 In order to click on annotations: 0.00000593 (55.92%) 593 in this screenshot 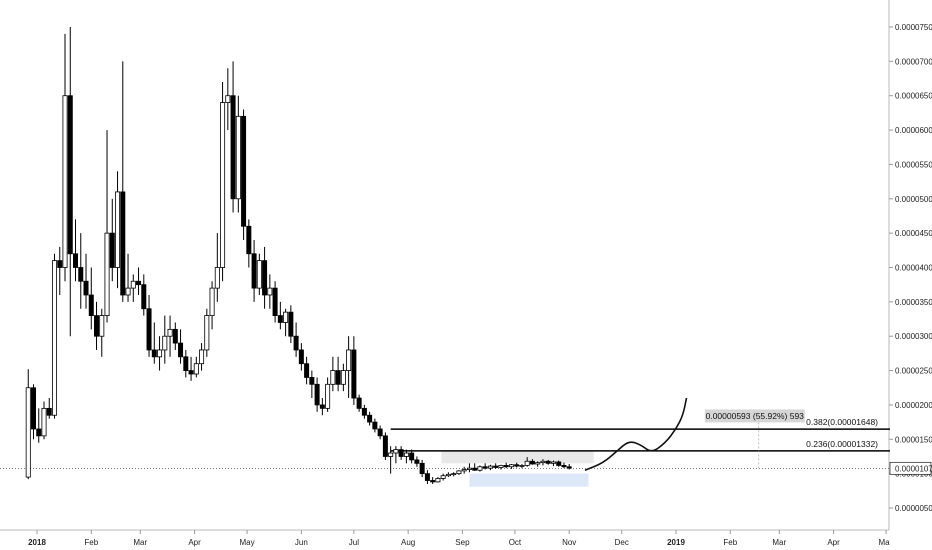, I will do `click(754, 439)`.